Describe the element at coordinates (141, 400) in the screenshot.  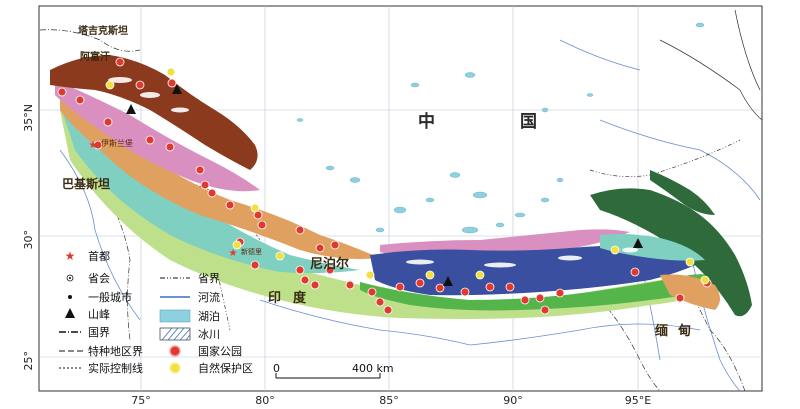
I see `lon-tick-75: 75°` at that location.